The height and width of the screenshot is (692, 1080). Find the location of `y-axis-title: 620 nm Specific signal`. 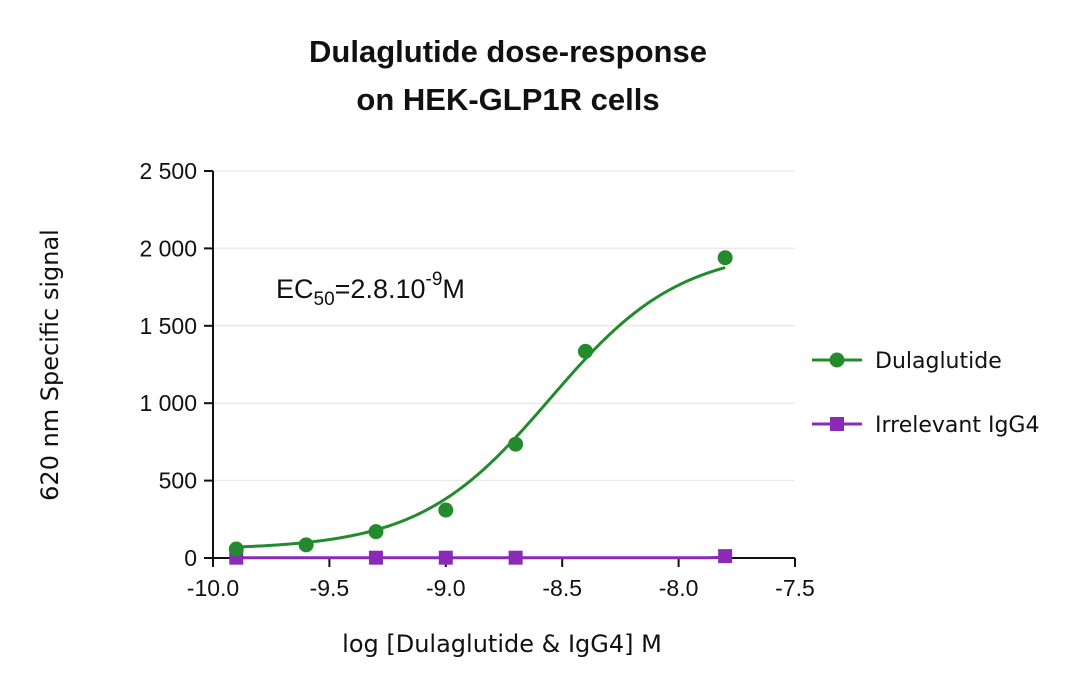

y-axis-title: 620 nm Specific signal is located at coordinates (50, 365).